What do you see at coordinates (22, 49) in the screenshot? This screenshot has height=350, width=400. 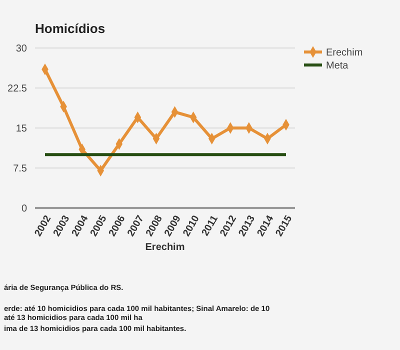 I see `y-tick-label: 30` at bounding box center [22, 49].